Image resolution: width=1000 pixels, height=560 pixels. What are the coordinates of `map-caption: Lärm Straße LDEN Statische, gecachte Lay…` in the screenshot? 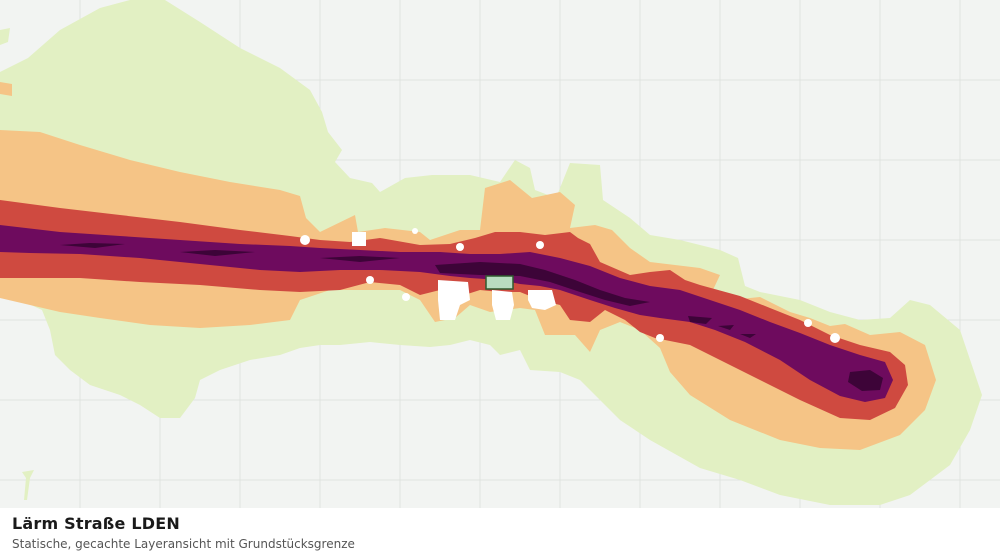 It's located at (500, 534).